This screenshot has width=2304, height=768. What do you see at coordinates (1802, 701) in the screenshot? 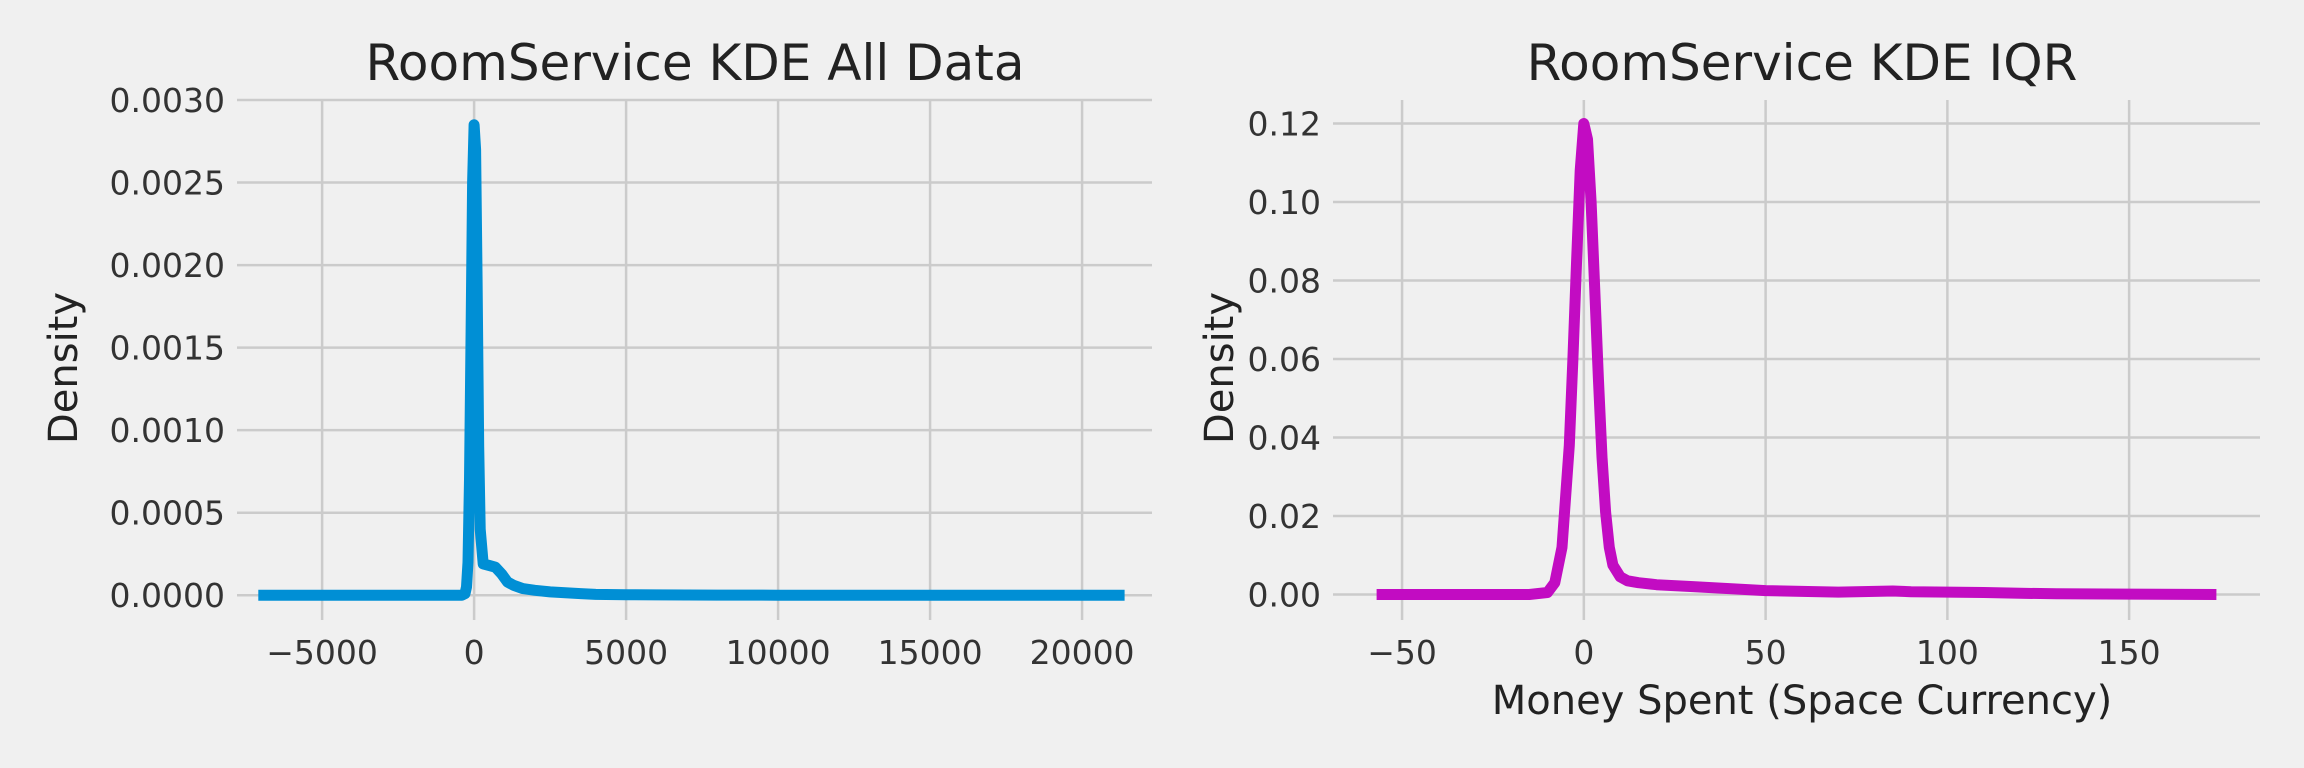
I see `x-axis-label: Money Spent (Space Currency)` at bounding box center [1802, 701].